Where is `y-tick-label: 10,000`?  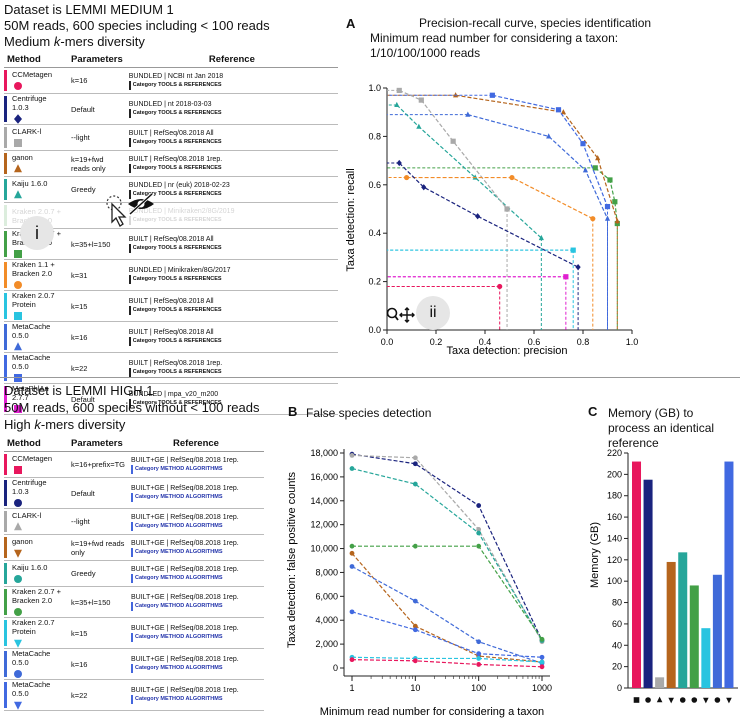 y-tick-label: 10,000 is located at coordinates (324, 549).